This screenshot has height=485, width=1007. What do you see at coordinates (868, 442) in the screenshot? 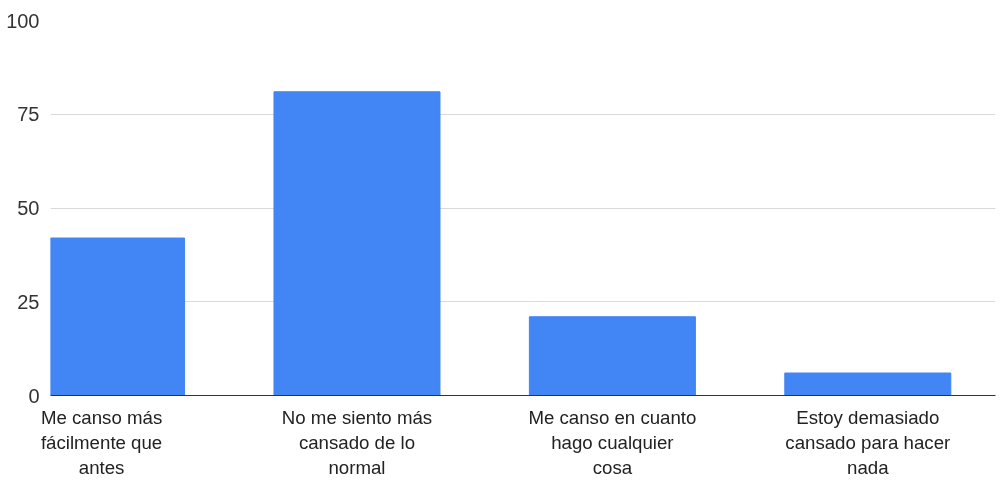
I see `x-tick-label: Estoy demasiado cansado para hacer nada` at bounding box center [868, 442].